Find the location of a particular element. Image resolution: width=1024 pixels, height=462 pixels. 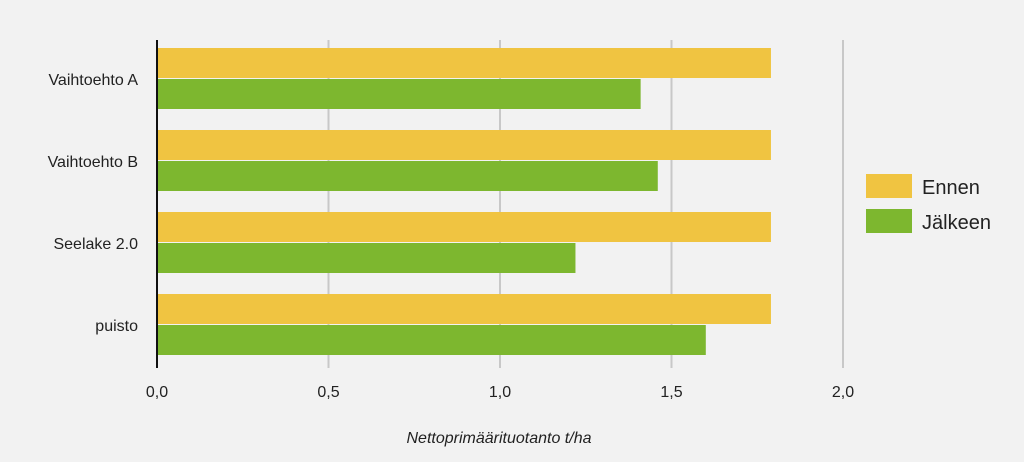

category-label: Vaihtoehto A is located at coordinates (93, 80).